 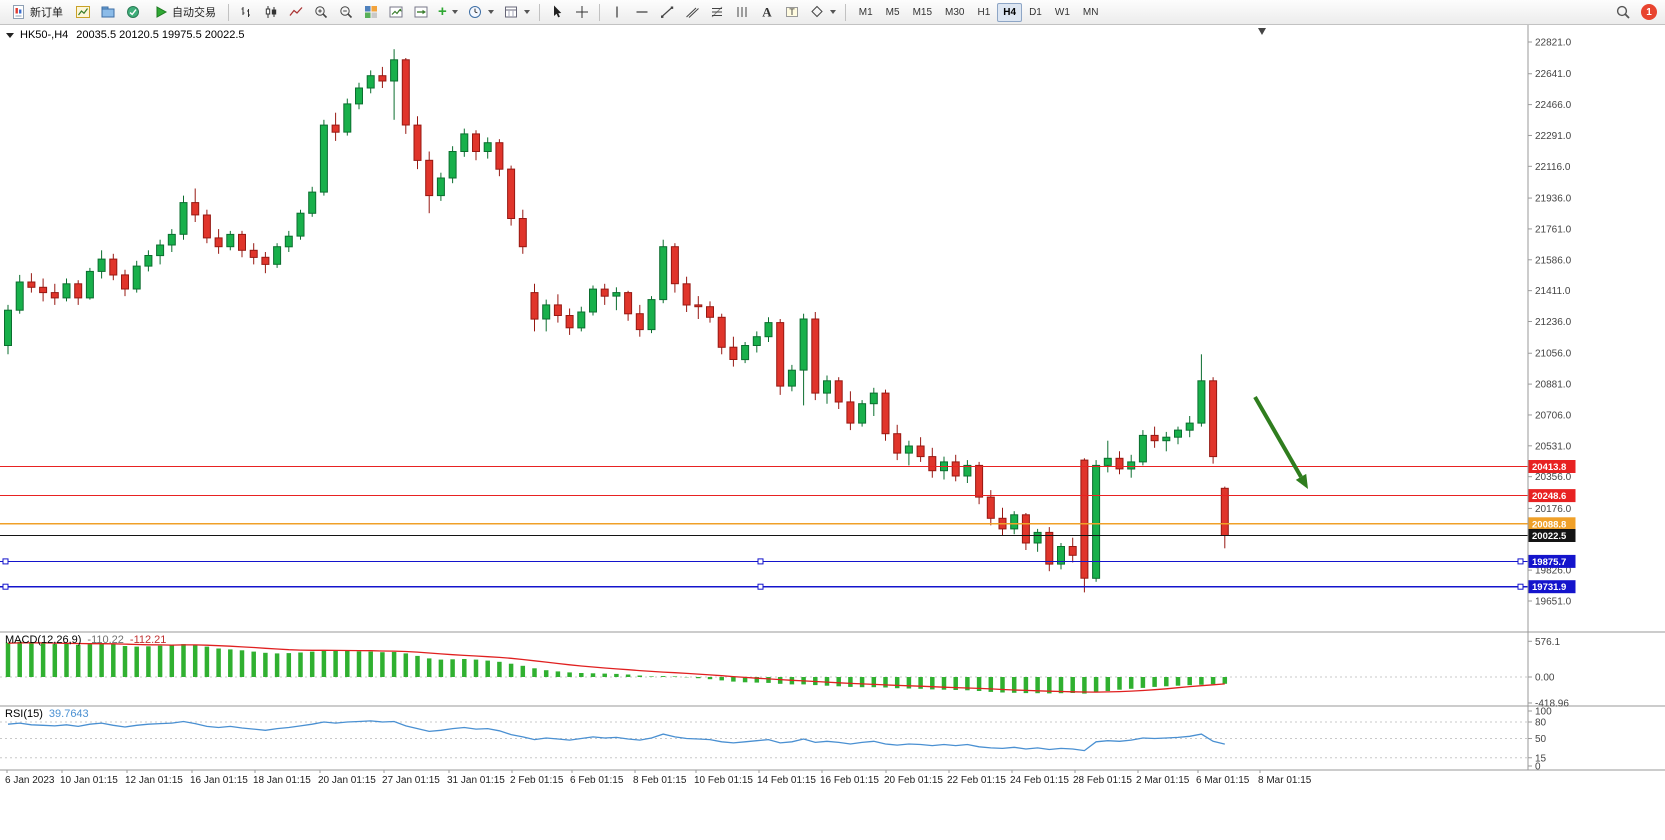 I want to click on timeframe-H4: H4, so click(x=1010, y=12).